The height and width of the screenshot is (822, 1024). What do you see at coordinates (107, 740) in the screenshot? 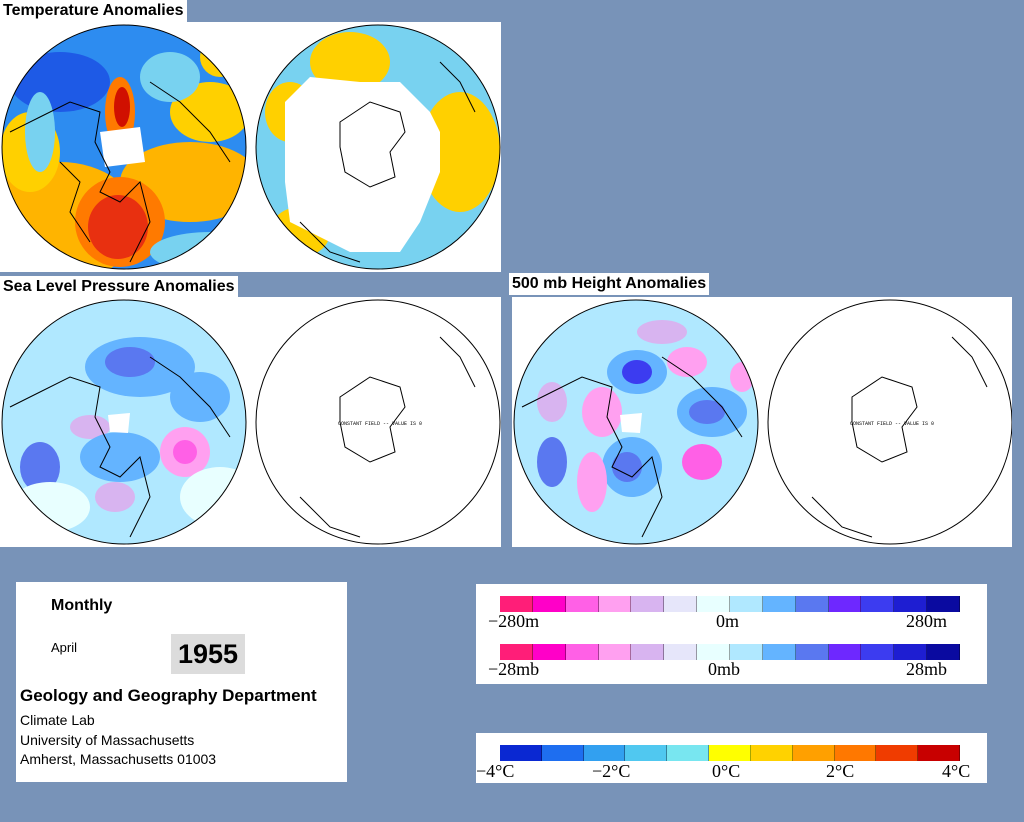
I see `university-label: University of Massachusetts` at bounding box center [107, 740].